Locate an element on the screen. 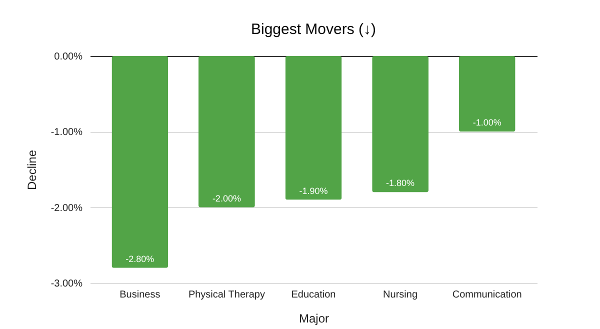 The height and width of the screenshot is (329, 600). x-tick-label: Communication is located at coordinates (487, 295).